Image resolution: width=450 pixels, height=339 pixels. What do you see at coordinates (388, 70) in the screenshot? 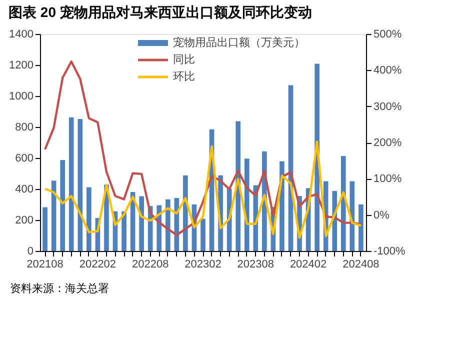
I see `y2-tick-label: 400%` at bounding box center [388, 70].